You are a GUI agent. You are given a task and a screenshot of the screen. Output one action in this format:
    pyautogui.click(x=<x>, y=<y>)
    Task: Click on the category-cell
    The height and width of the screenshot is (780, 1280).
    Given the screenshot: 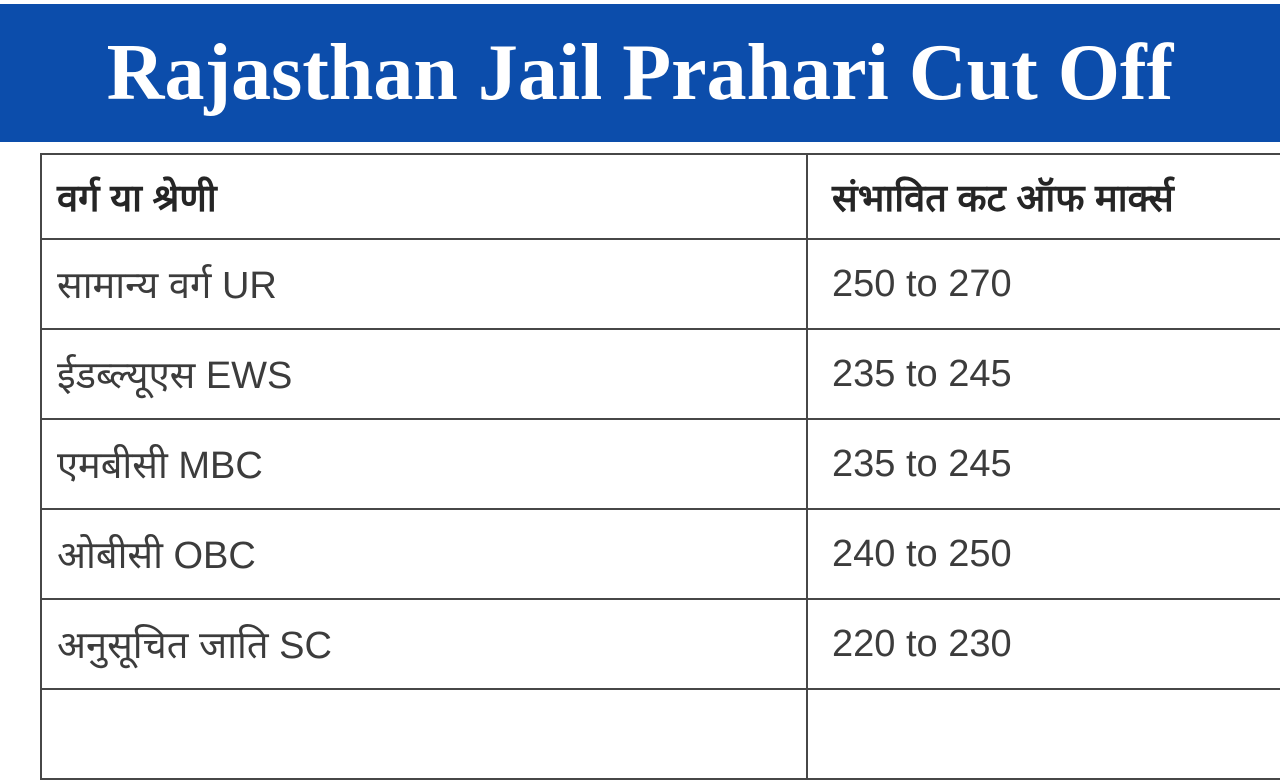 What is the action you would take?
    pyautogui.click(x=424, y=734)
    